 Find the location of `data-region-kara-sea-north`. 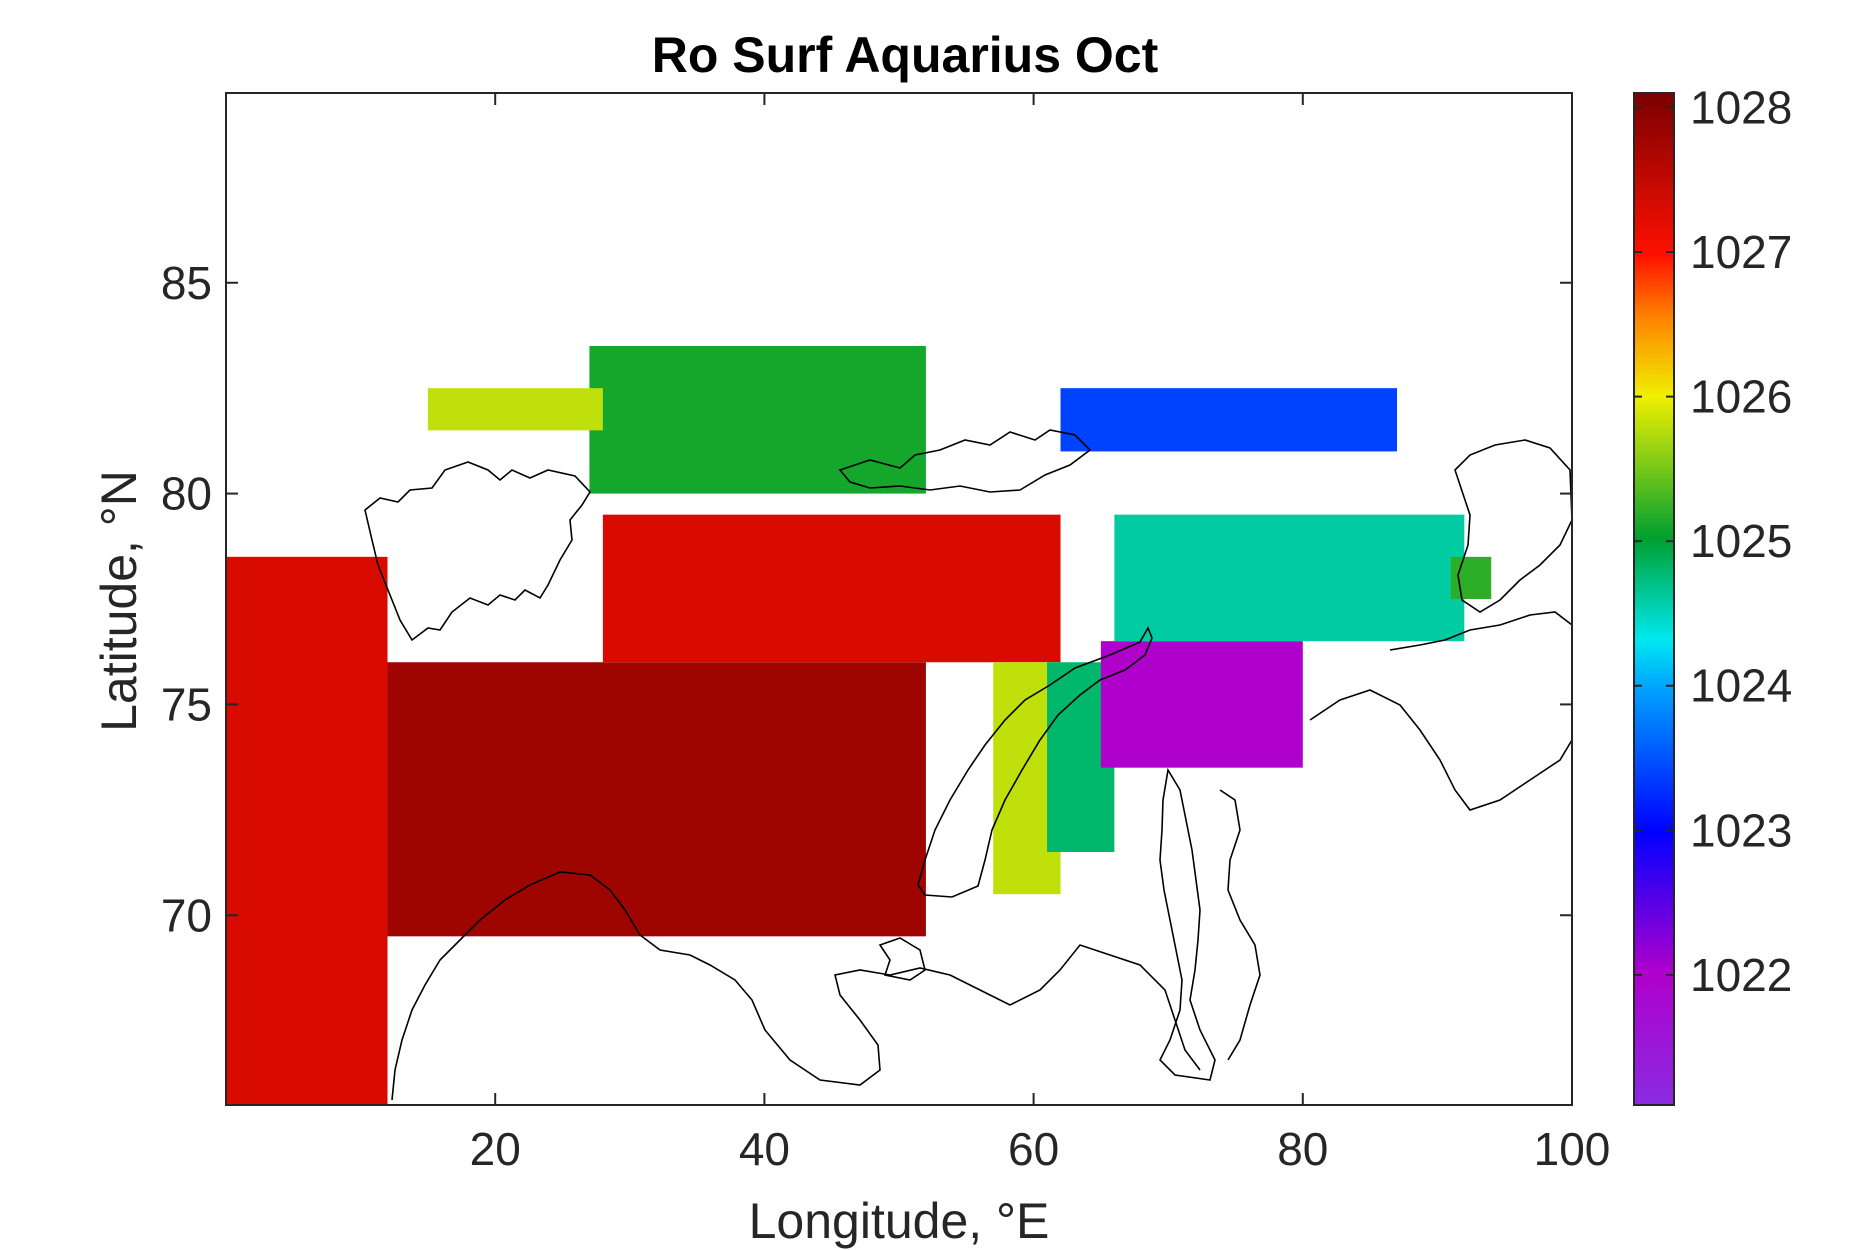

data-region-kara-sea-north is located at coordinates (1289, 578).